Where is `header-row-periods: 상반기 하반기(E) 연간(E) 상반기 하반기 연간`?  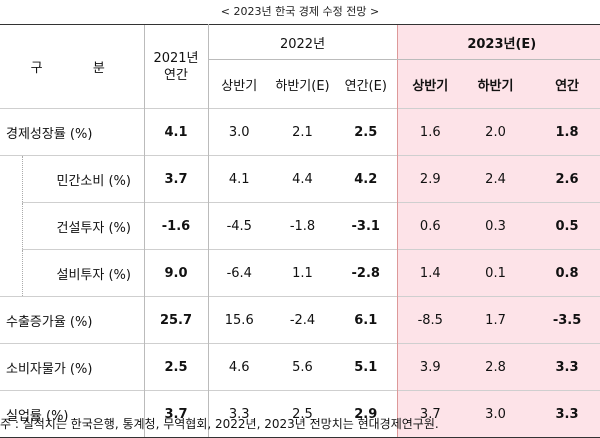 header-row-periods: 상반기 하반기(E) 연간(E) 상반기 하반기 연간 is located at coordinates (300, 84).